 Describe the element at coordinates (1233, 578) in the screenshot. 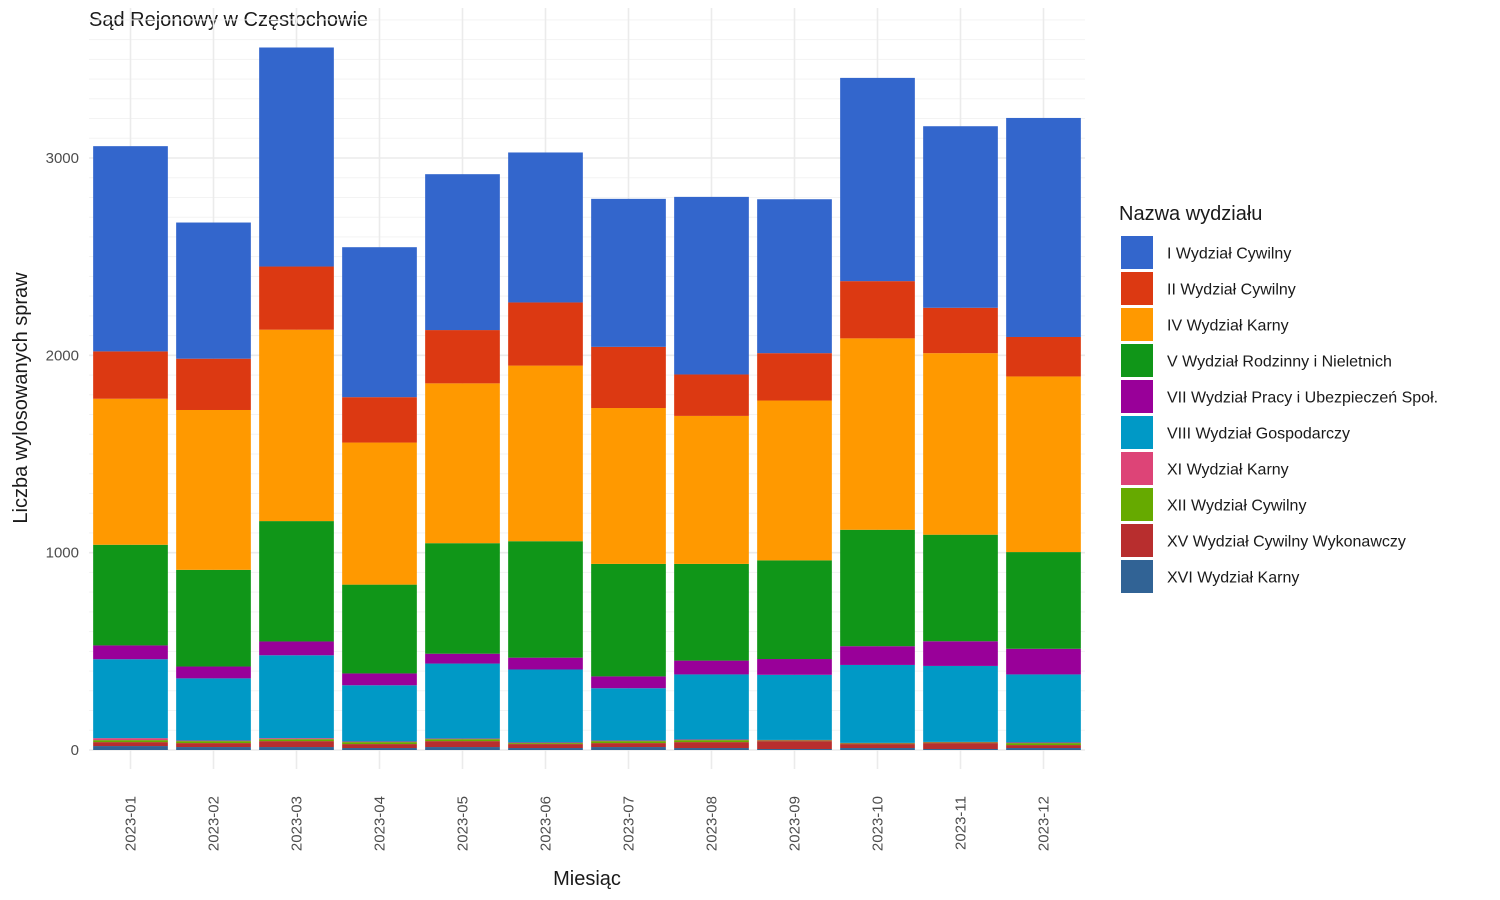

I see `legend-label: XVI Wydział Karny` at that location.